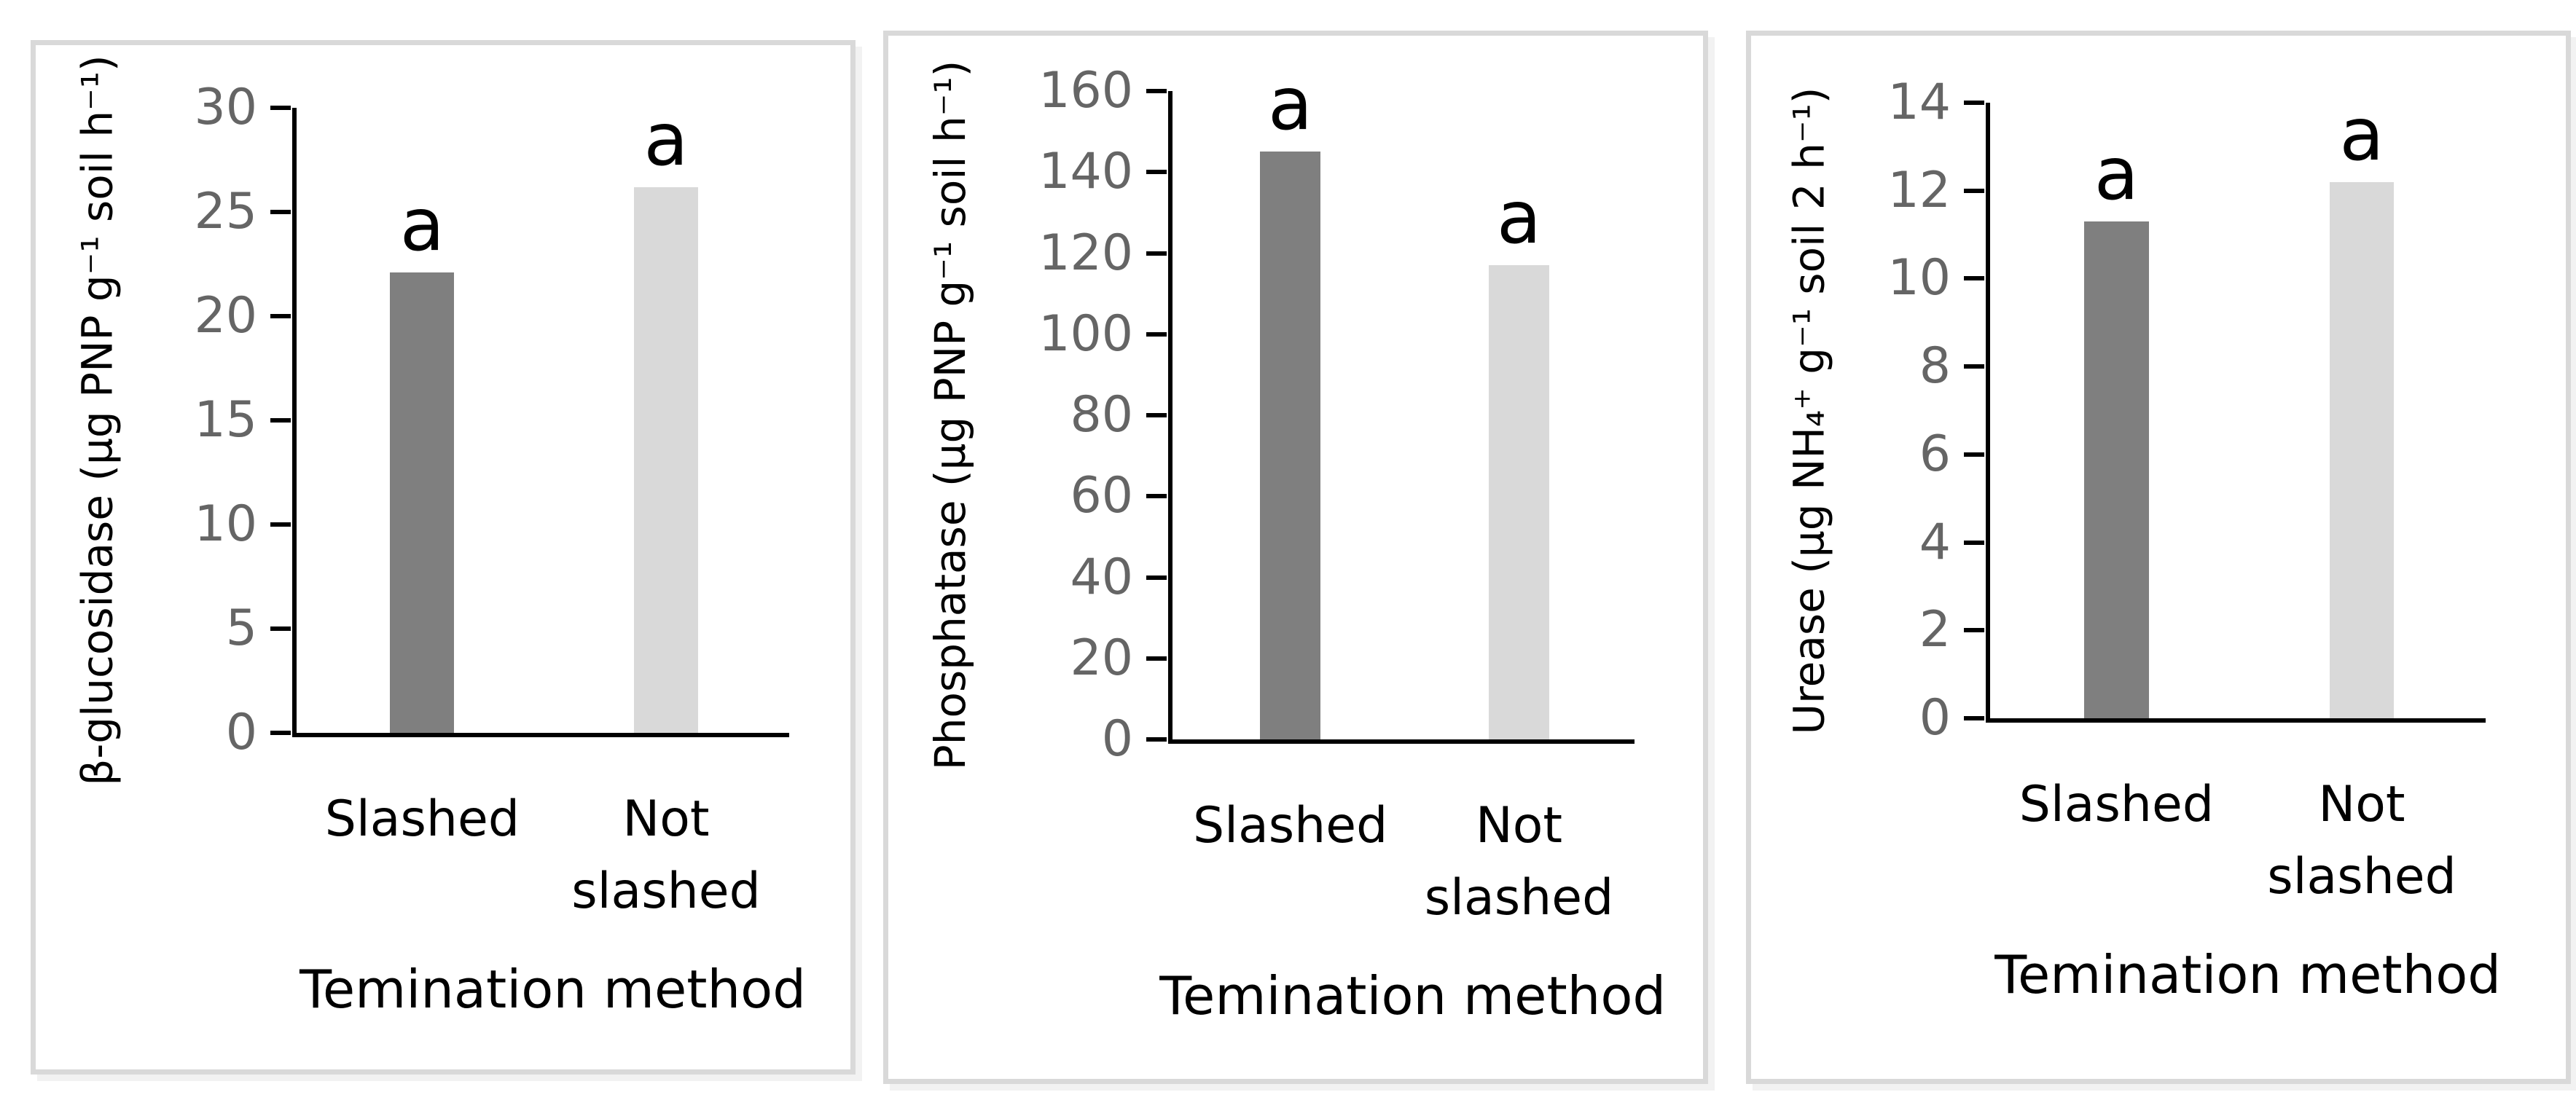 This screenshot has width=2576, height=1100. What do you see at coordinates (258, 628) in the screenshot?
I see `y-tick: 5` at bounding box center [258, 628].